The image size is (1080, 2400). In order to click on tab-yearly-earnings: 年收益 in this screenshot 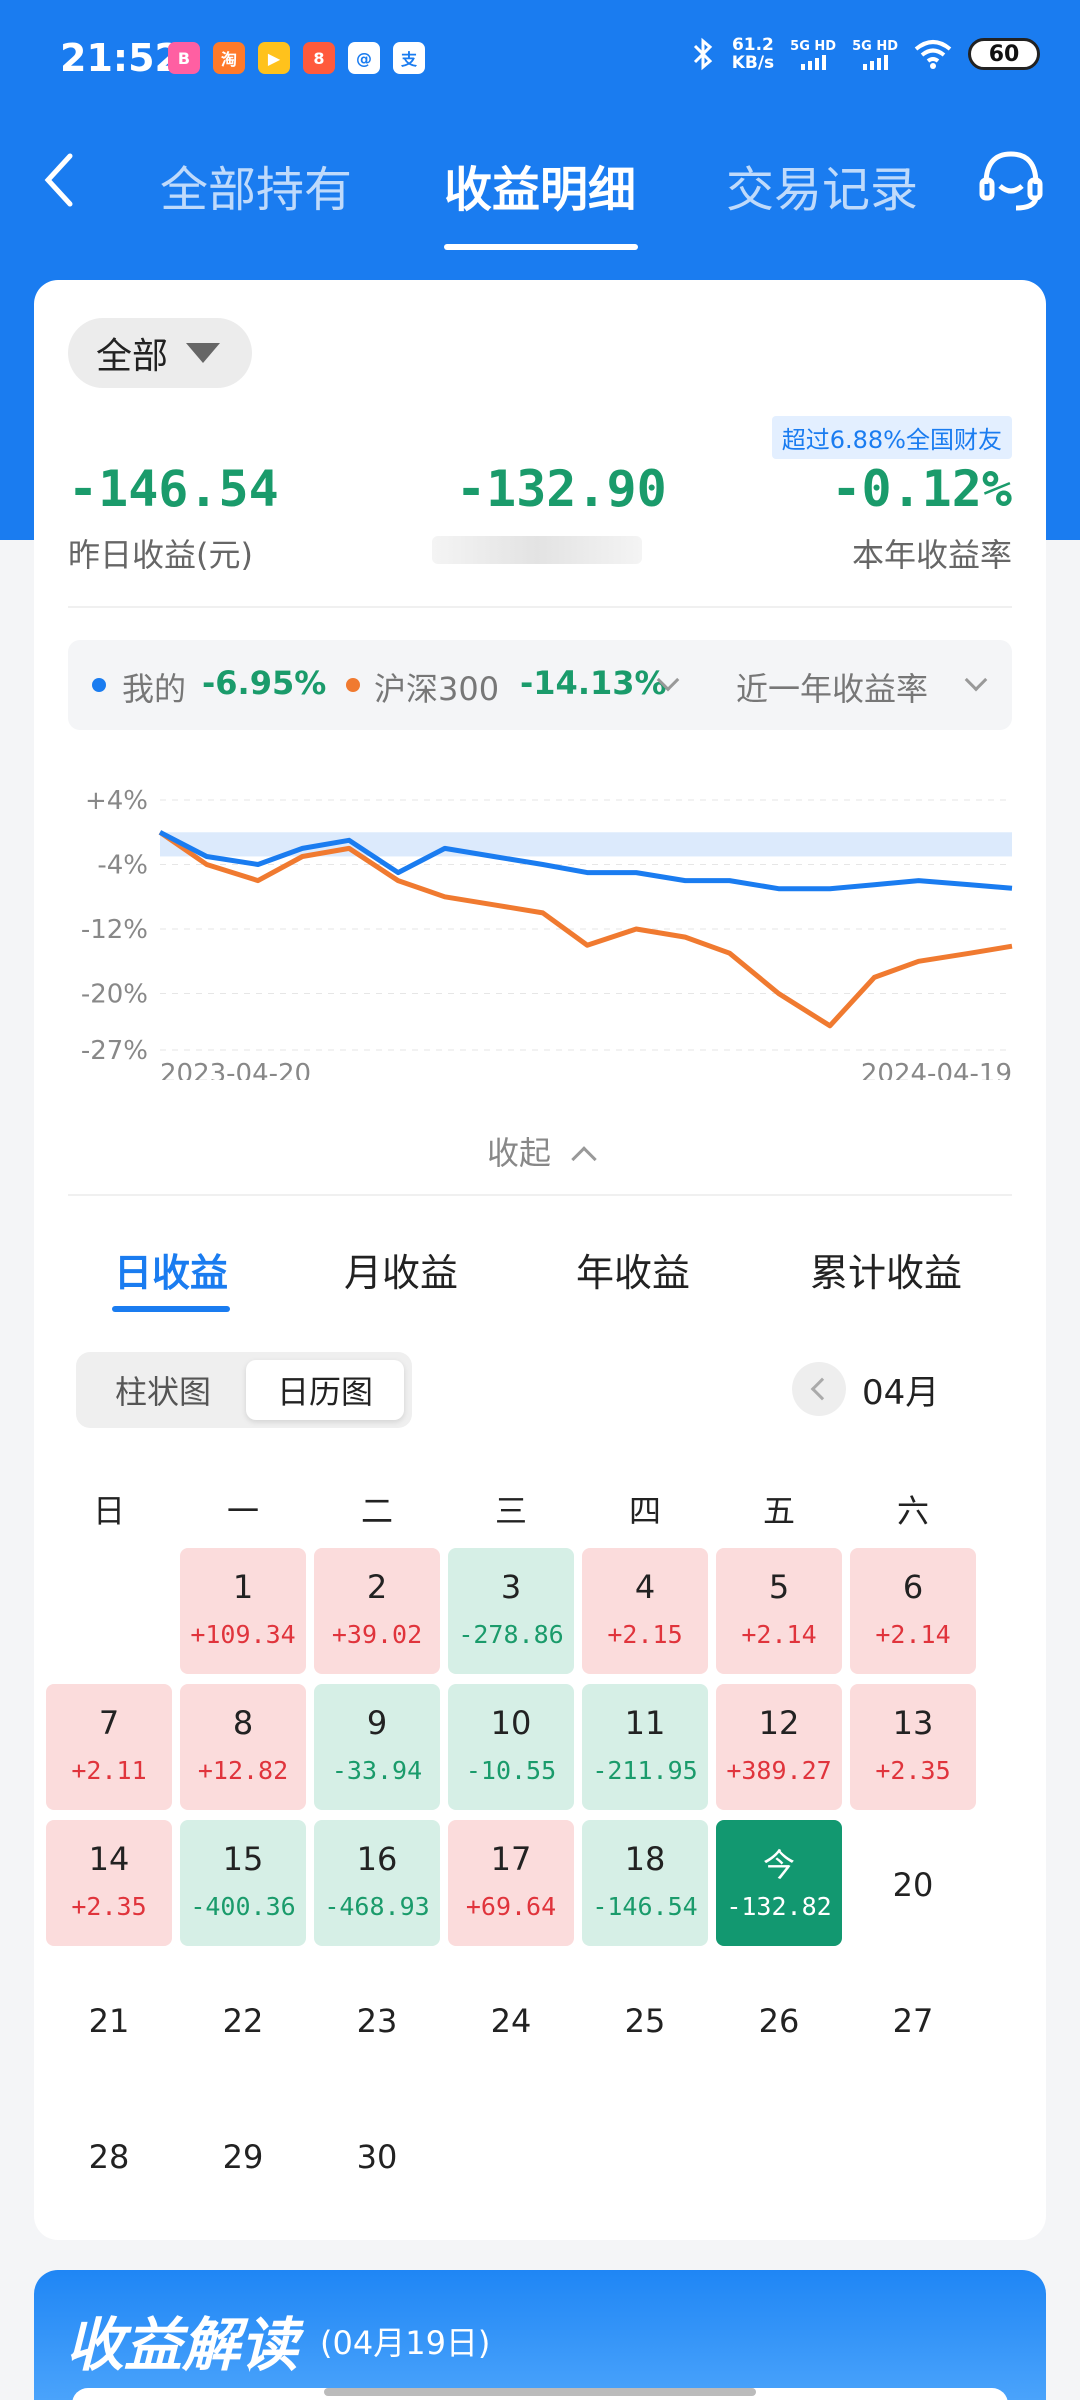, I will do `click(633, 1273)`.